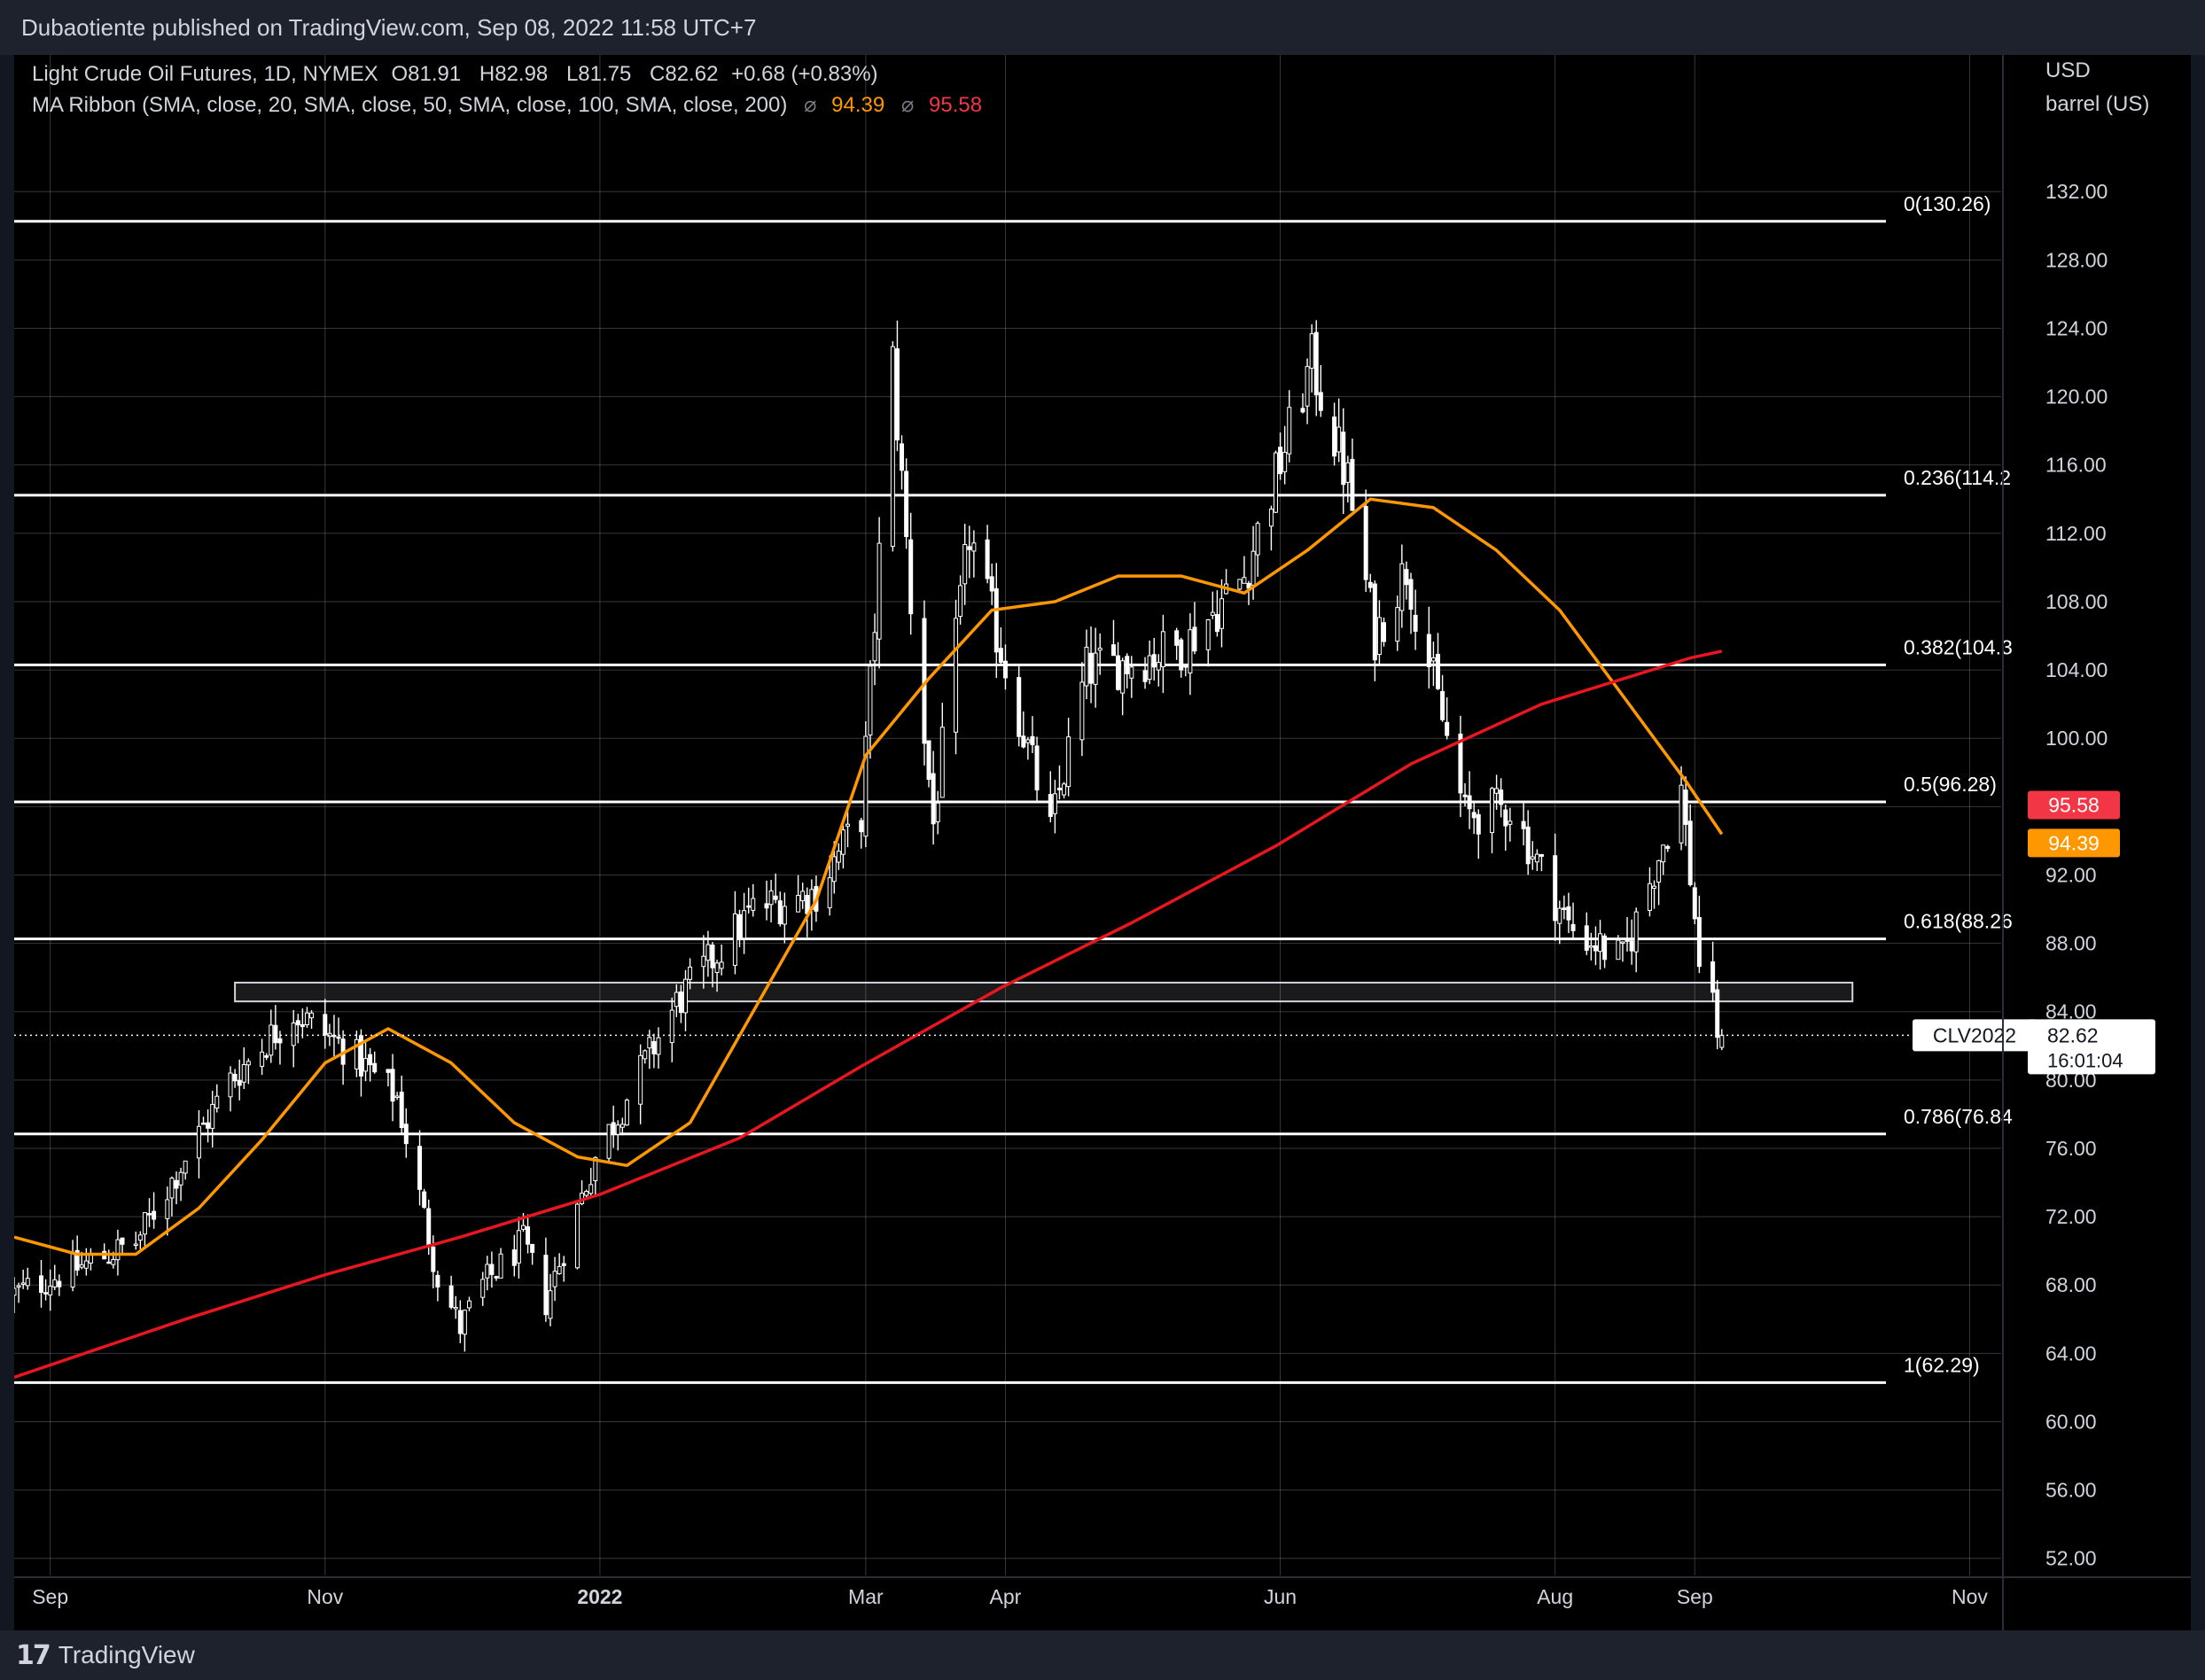  Describe the element at coordinates (1044, 992) in the screenshot. I see `resistance-zone` at that location.